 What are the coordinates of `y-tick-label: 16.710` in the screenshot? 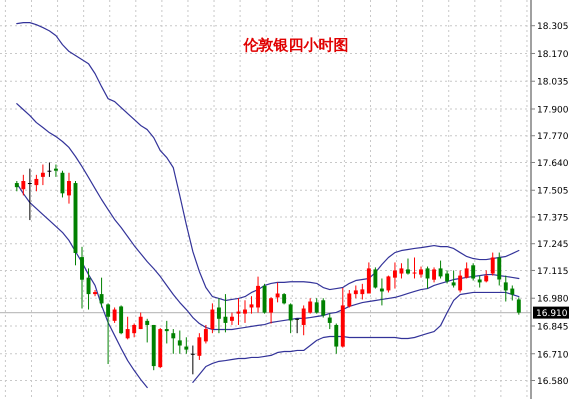 It's located at (553, 355).